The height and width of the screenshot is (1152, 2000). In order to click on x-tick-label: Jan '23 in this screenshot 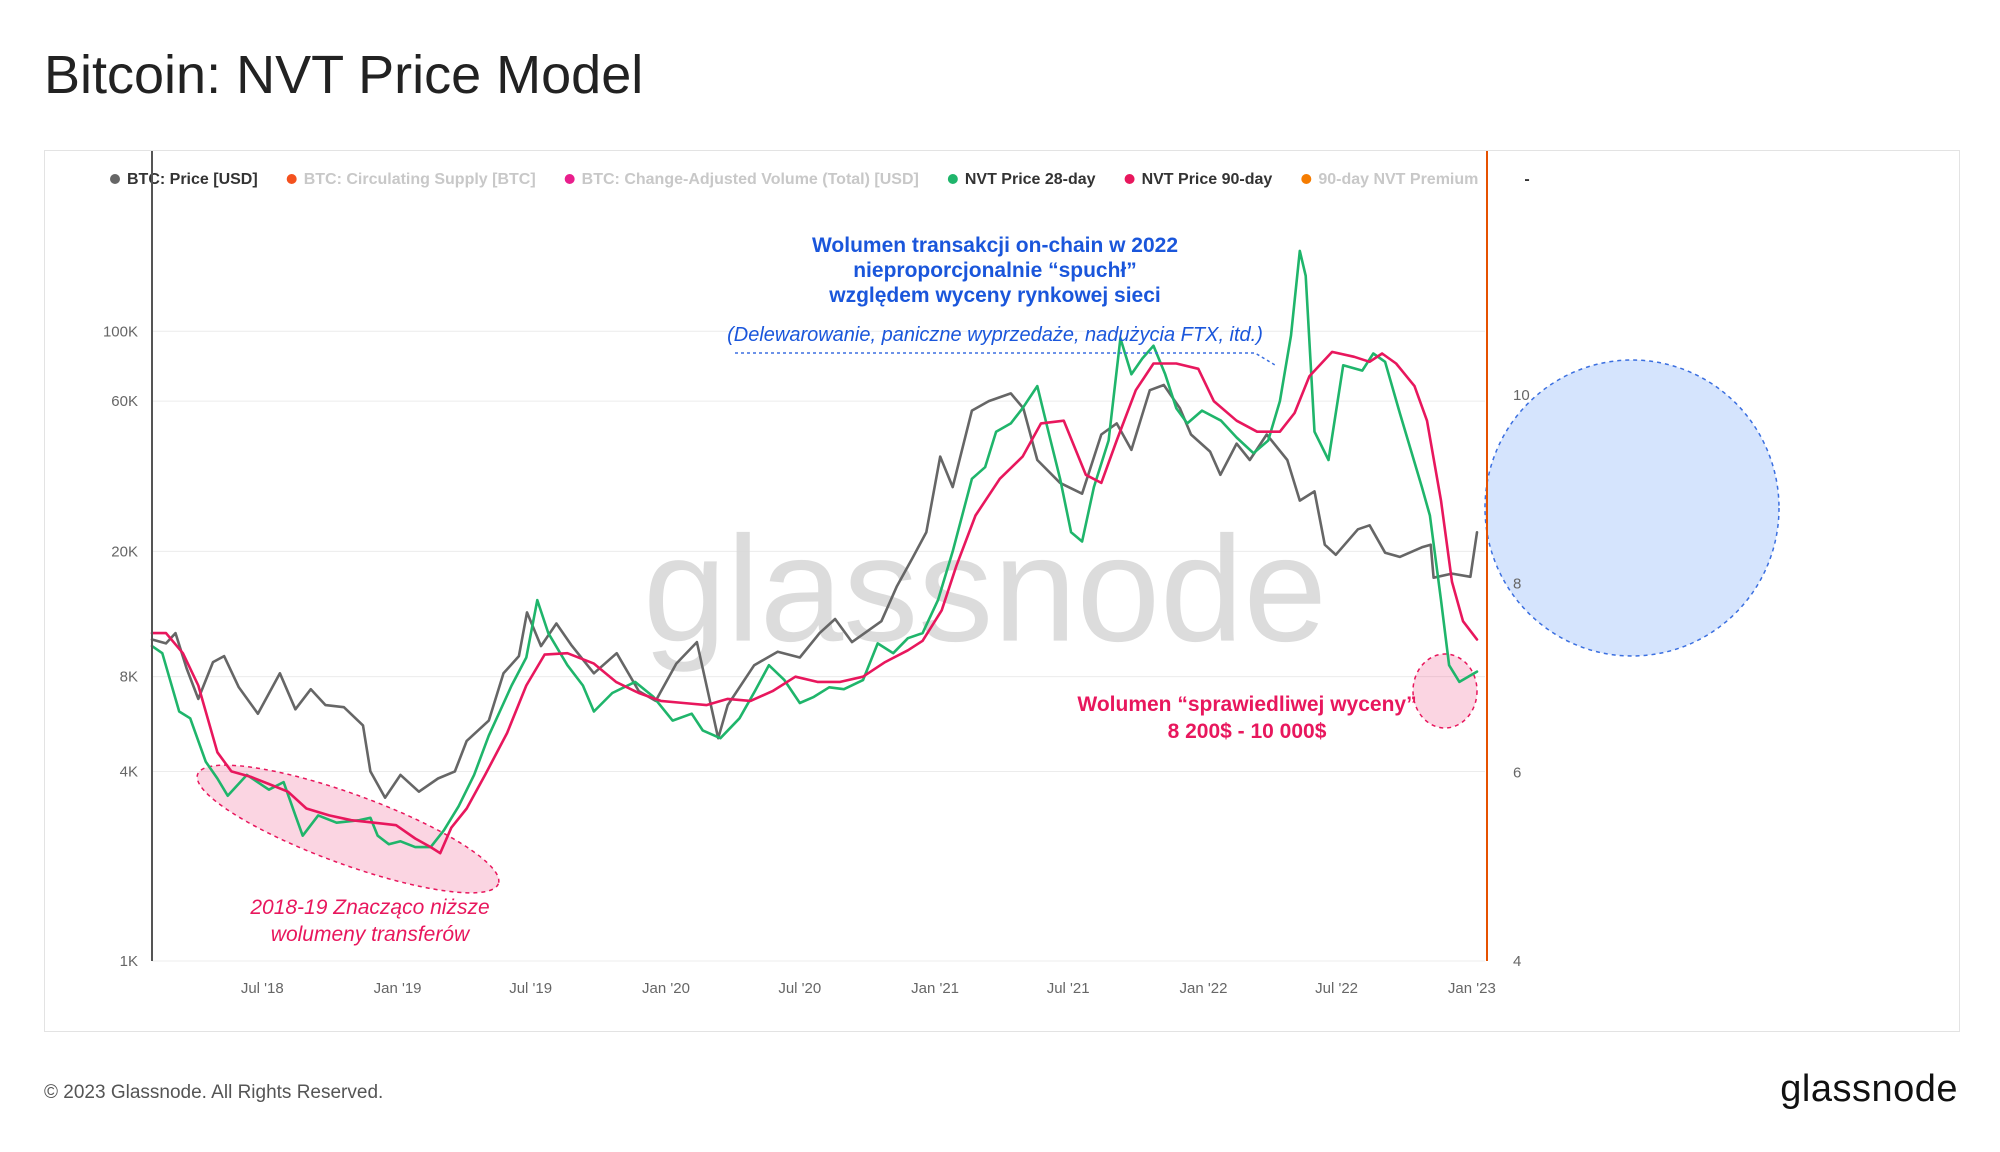, I will do `click(1472, 988)`.